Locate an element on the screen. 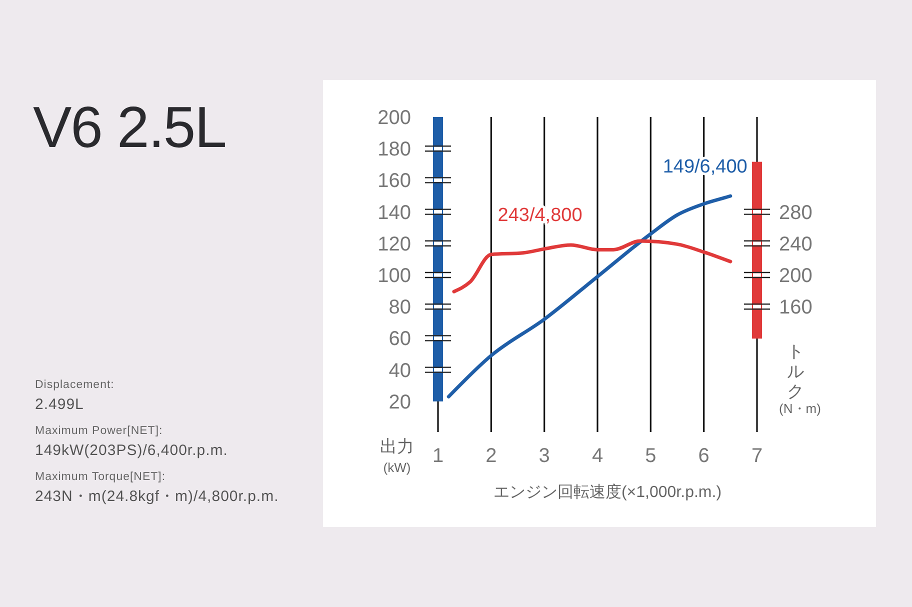 Image resolution: width=912 pixels, height=607 pixels. text: Maximum Torque[NET]: is located at coordinates (100, 477).